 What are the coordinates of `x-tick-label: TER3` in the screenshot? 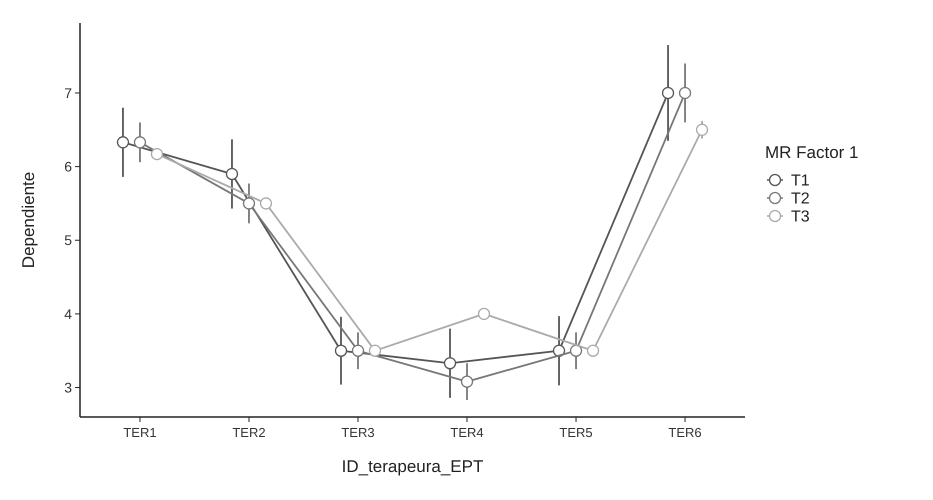 It's located at (358, 432).